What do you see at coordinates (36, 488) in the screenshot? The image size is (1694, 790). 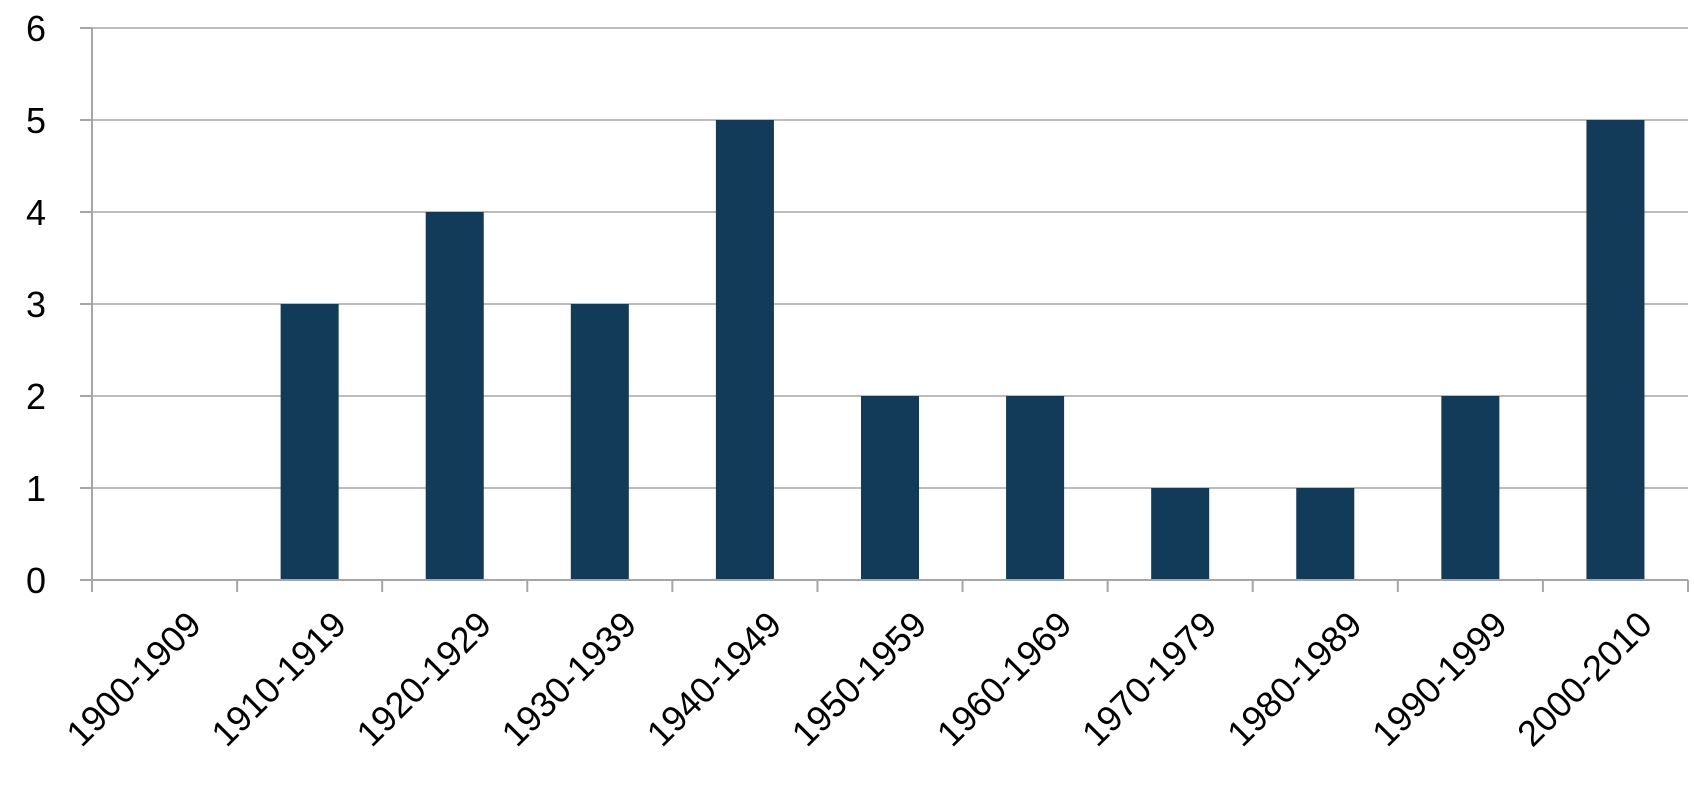 I see `y-tick-label: 1` at bounding box center [36, 488].